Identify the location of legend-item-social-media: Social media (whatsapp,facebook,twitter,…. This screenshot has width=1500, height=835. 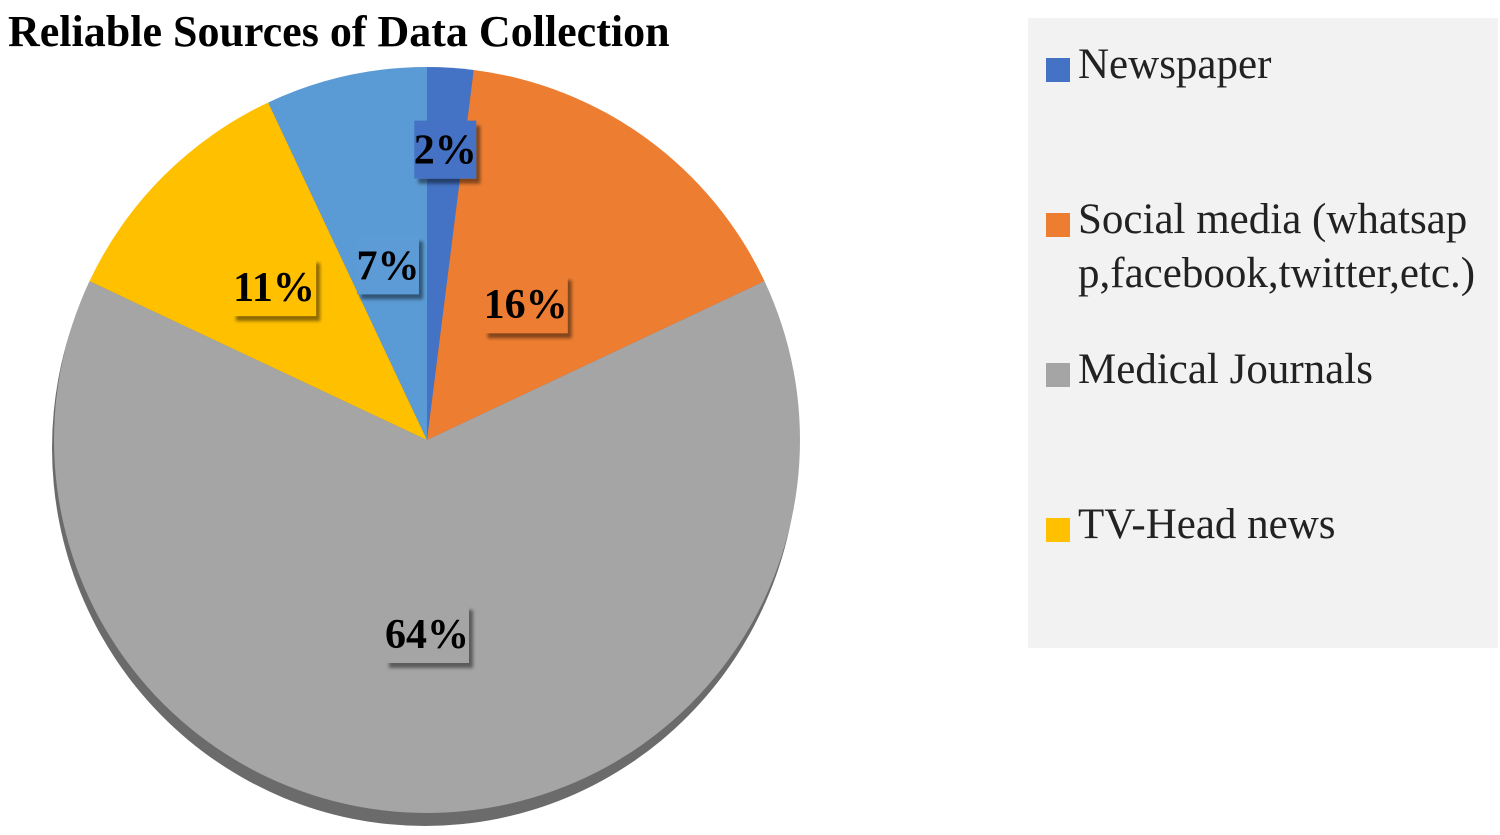
(1266, 247).